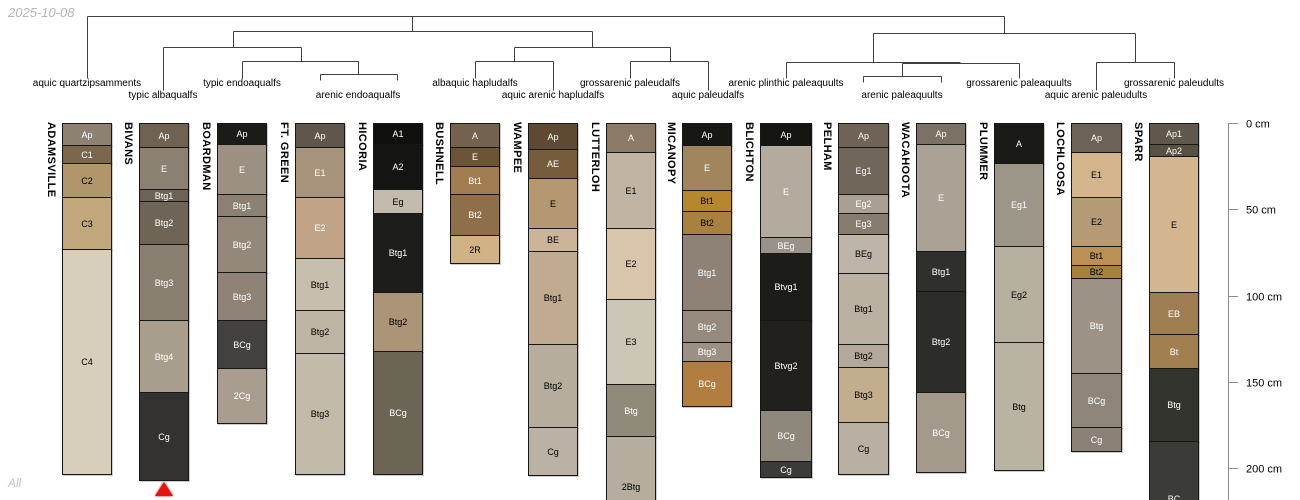 This screenshot has height=500, width=1300. I want to click on depth-axis-label: 150 cm, so click(1264, 384).